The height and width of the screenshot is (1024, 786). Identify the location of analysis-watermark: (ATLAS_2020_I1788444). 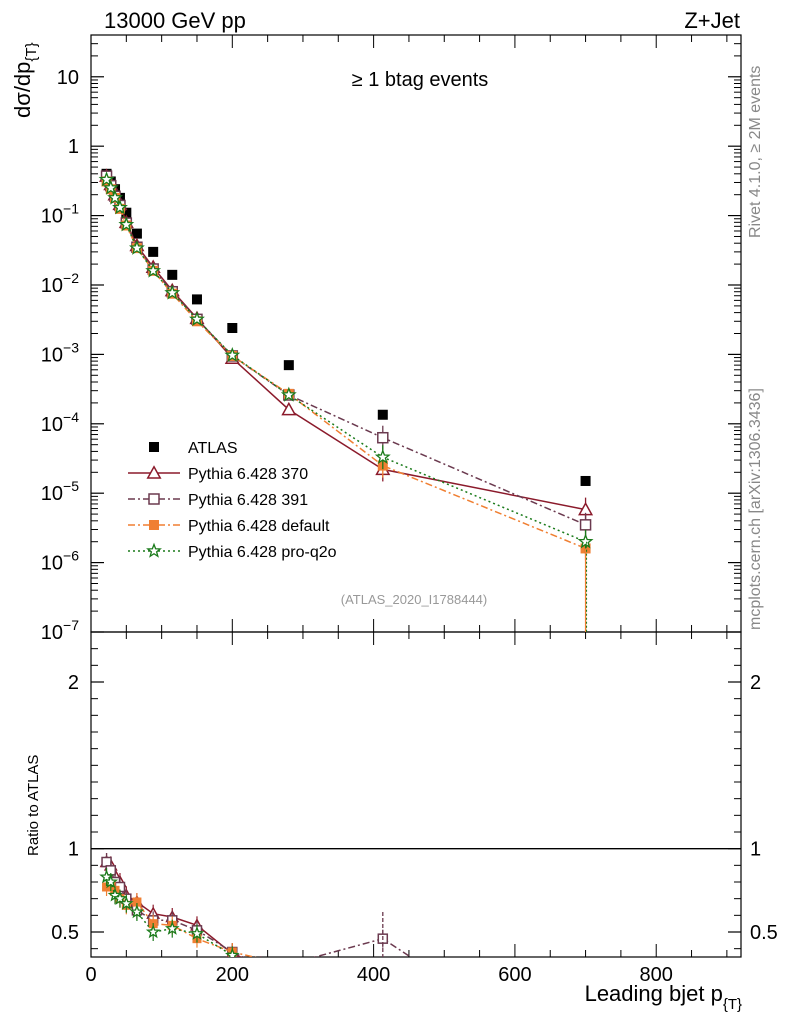
(414, 599).